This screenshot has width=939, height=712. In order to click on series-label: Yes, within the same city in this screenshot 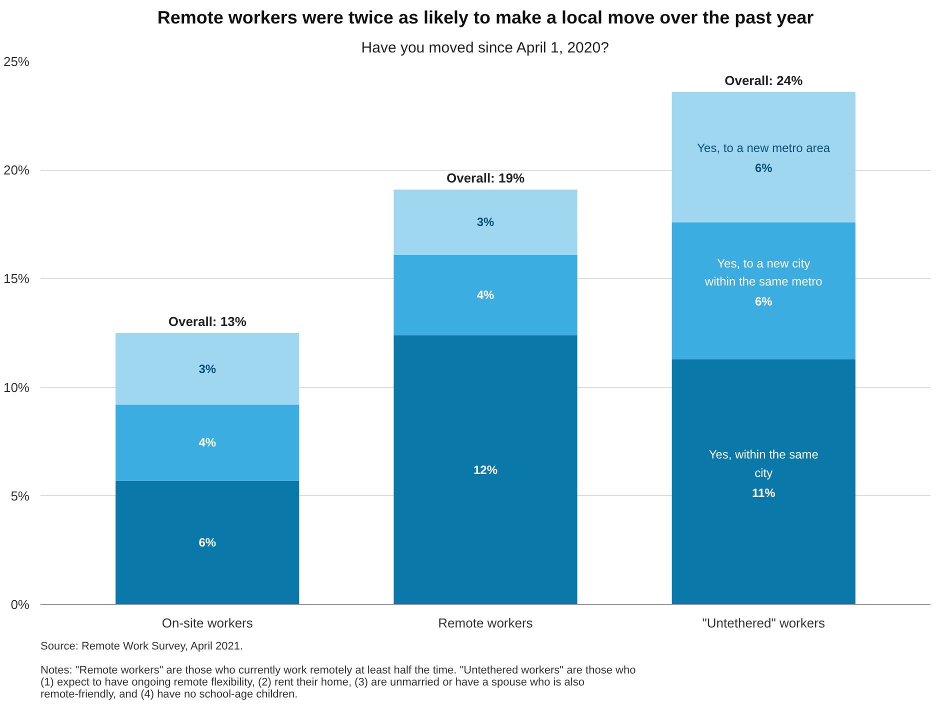, I will do `click(763, 464)`.